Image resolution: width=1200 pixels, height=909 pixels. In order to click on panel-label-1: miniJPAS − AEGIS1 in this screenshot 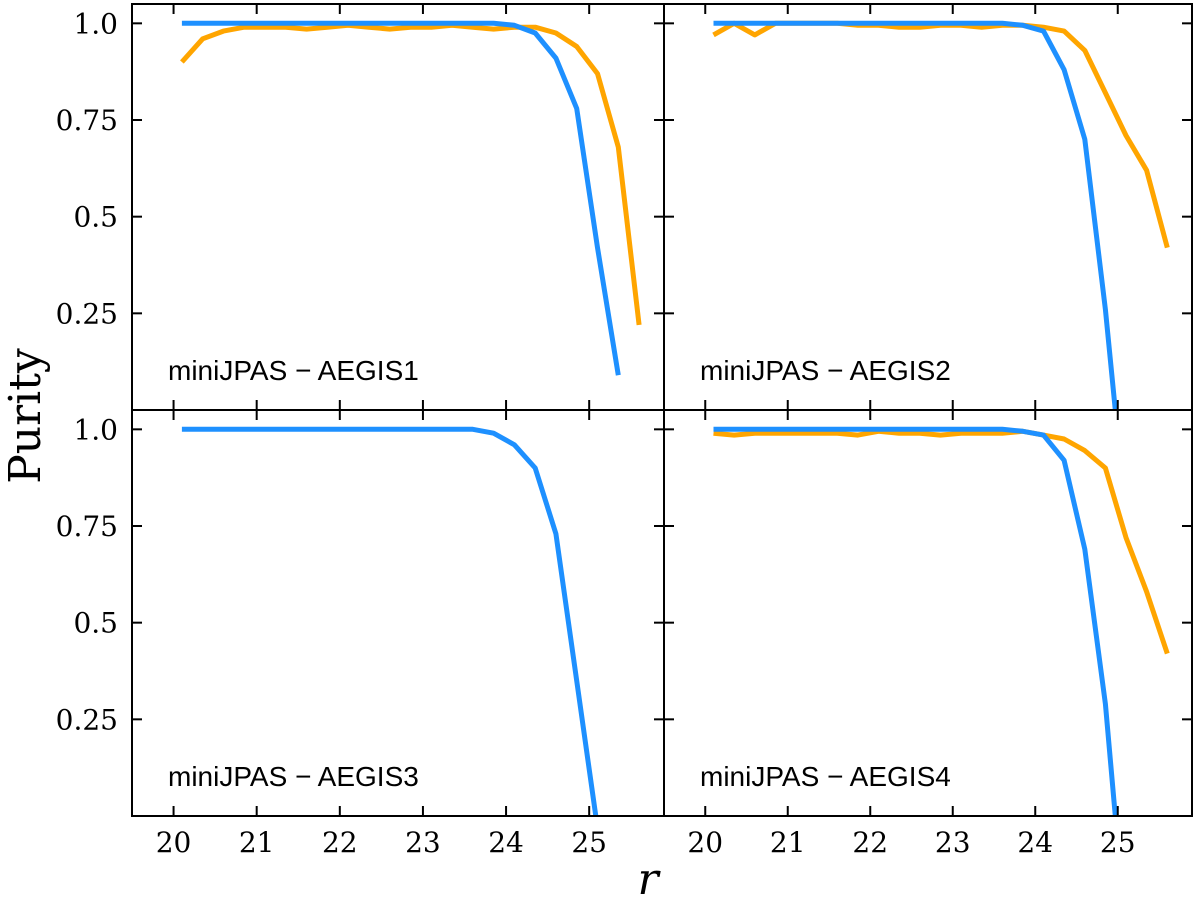, I will do `click(293, 370)`.